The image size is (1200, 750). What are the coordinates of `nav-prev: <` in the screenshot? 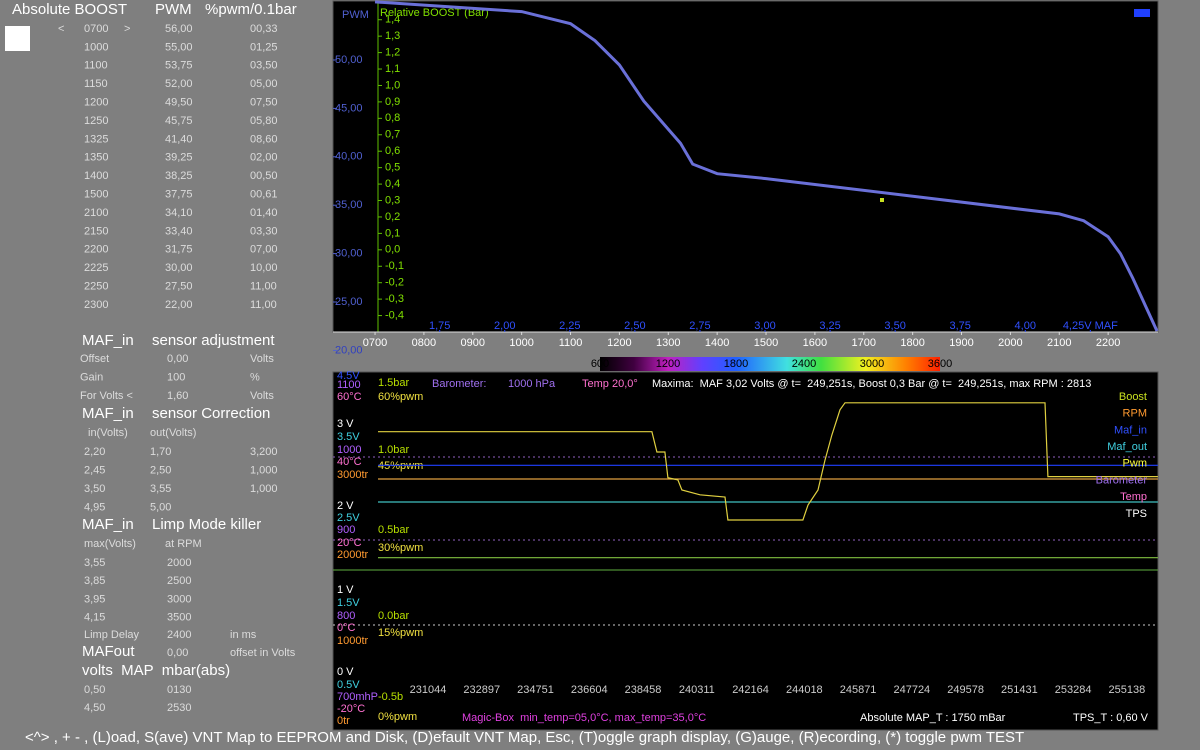 It's located at (61, 29).